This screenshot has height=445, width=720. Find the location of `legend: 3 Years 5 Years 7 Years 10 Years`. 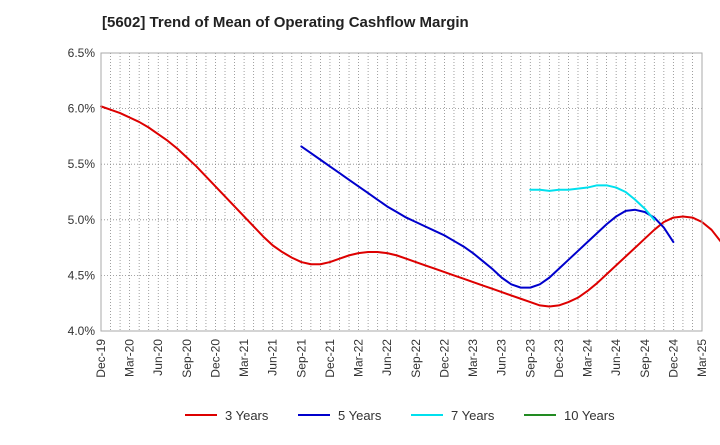

legend: 3 Years 5 Years 7 Years 10 Years is located at coordinates (400, 415).